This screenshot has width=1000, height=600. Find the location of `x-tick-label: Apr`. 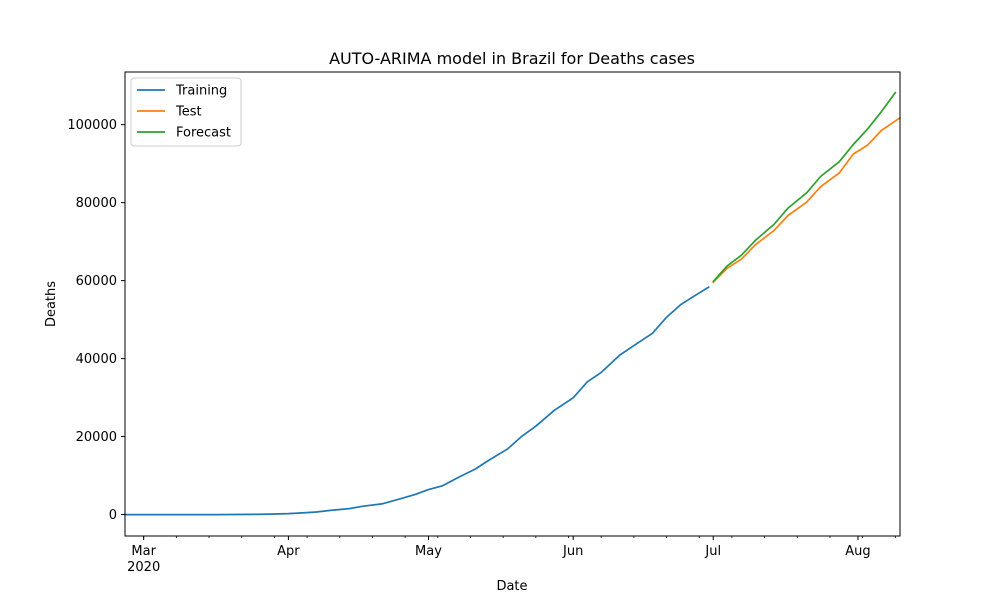

x-tick-label: Apr is located at coordinates (288, 551).